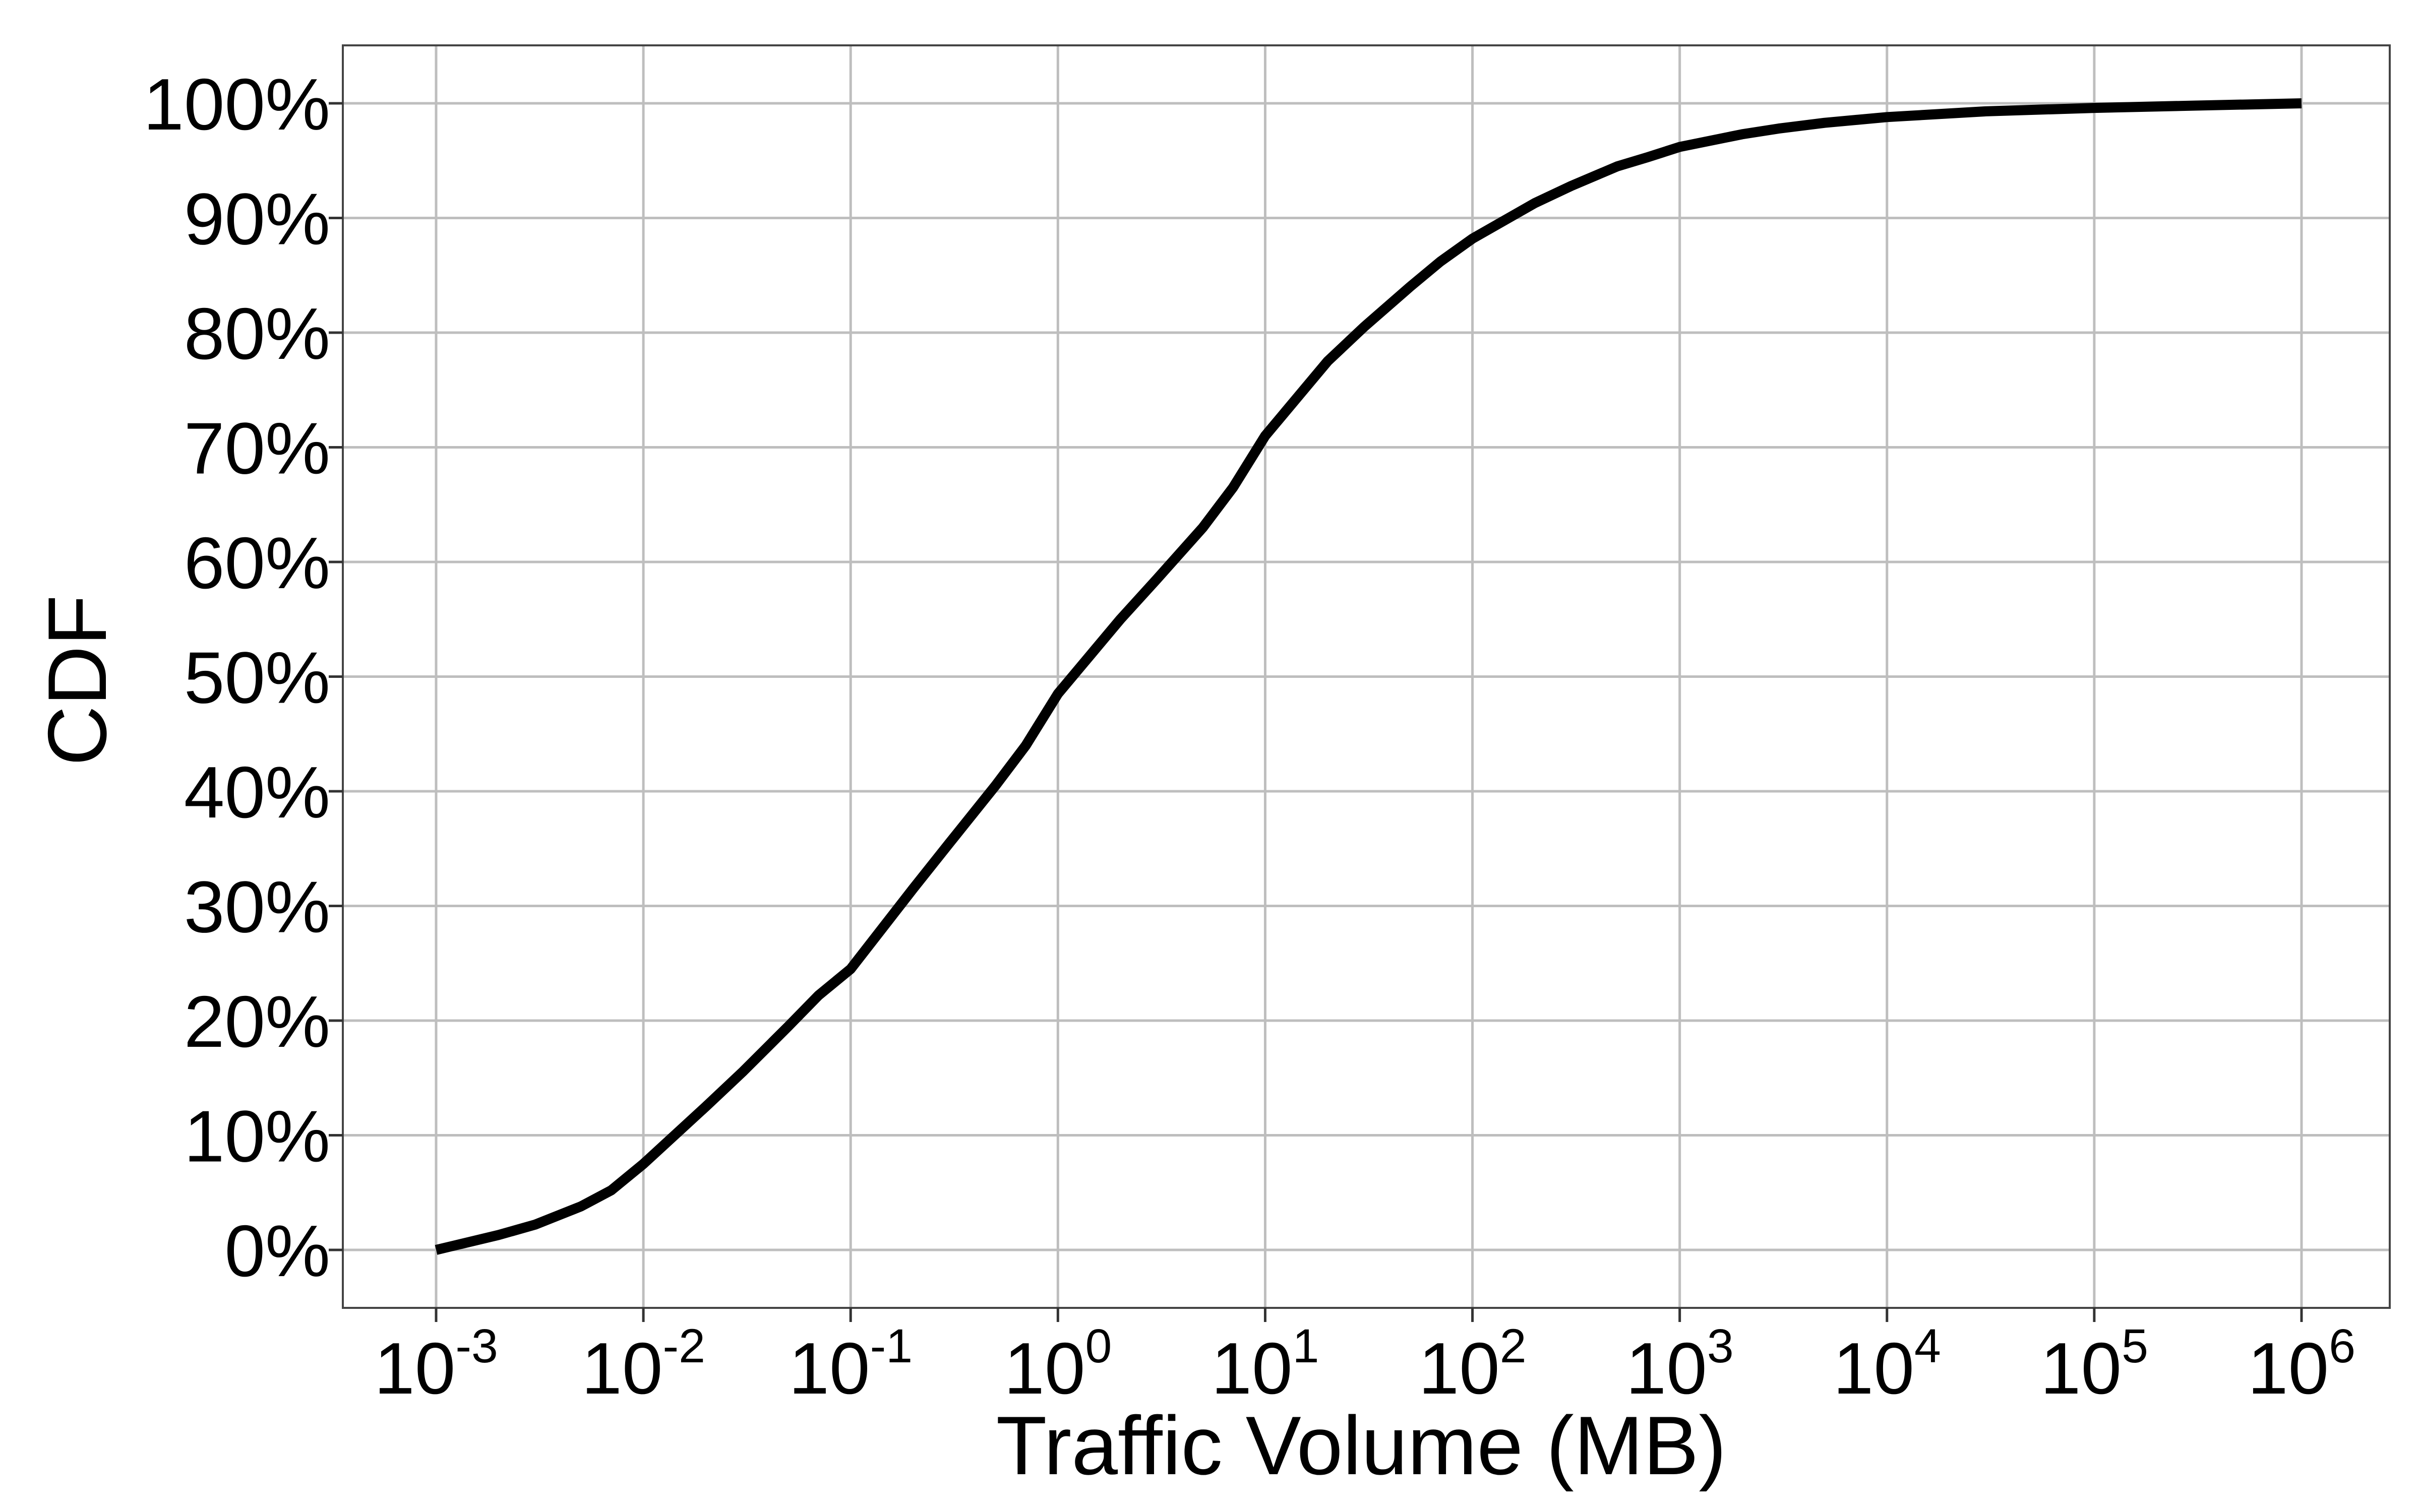  Describe the element at coordinates (851, 1364) in the screenshot. I see `x-tick-label: 10⁻¹` at that location.